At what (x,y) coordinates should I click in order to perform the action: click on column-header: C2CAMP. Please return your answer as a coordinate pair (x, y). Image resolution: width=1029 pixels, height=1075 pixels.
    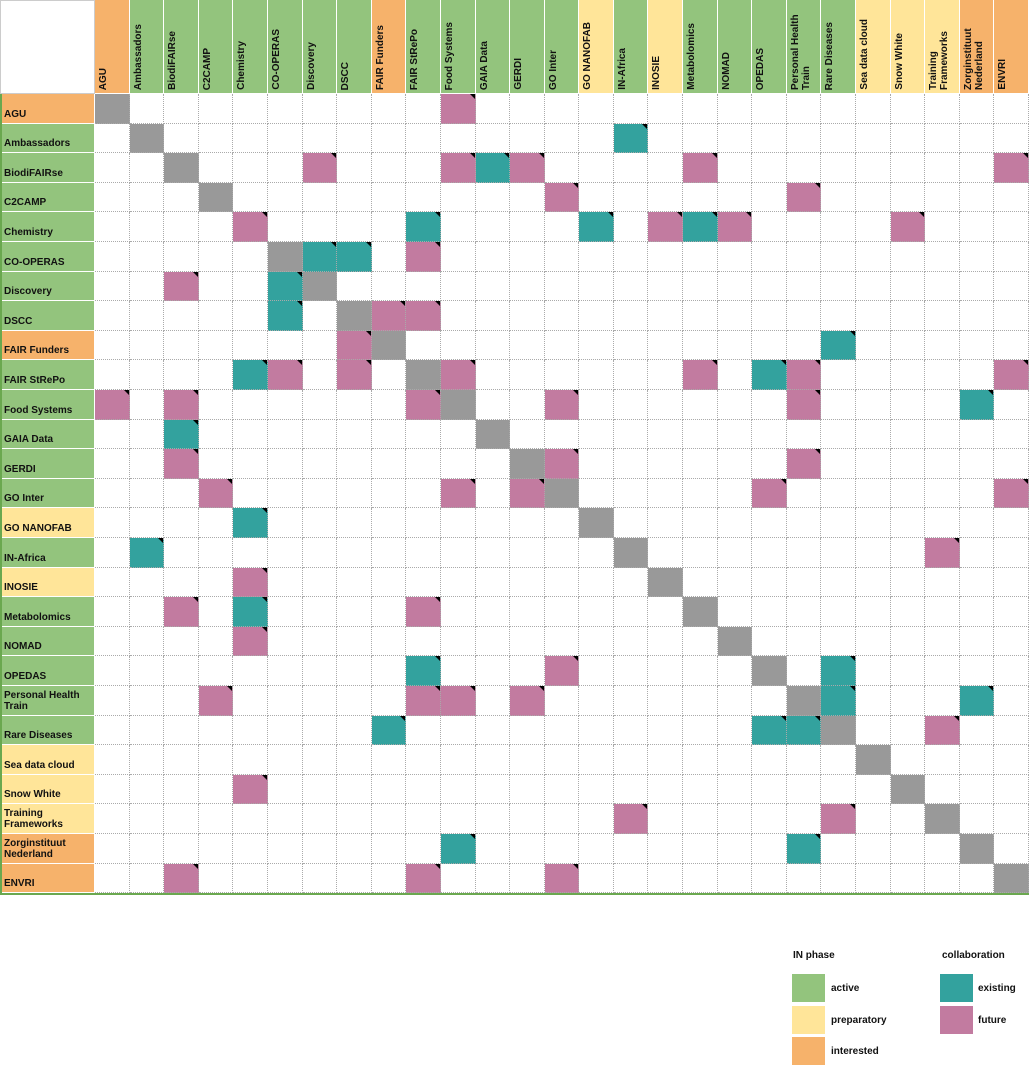
    Looking at the image, I should click on (216, 47).